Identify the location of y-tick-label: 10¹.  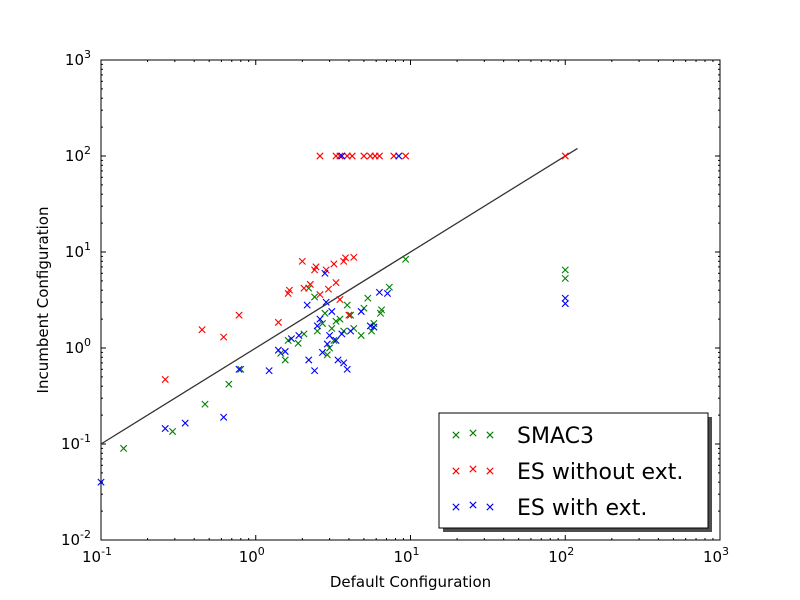
(78, 250).